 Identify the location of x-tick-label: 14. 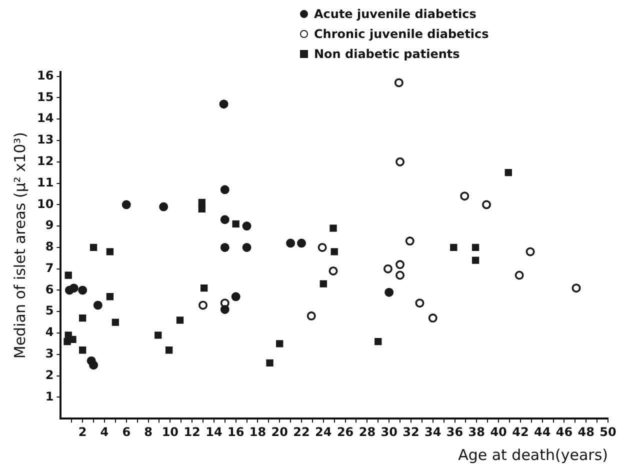
(214, 431).